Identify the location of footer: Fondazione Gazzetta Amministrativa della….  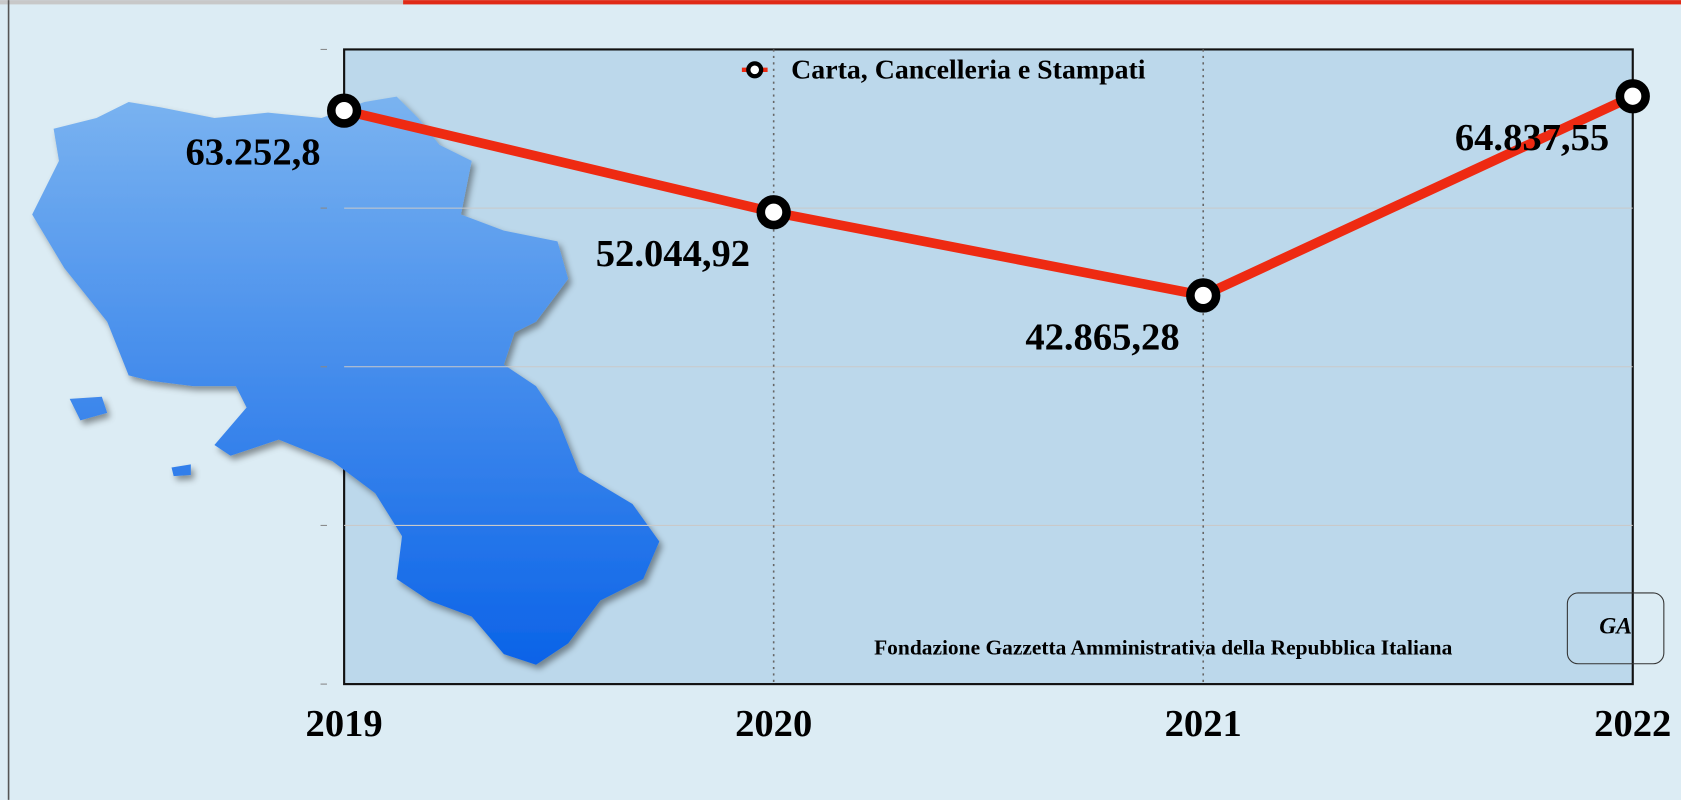
(1163, 648).